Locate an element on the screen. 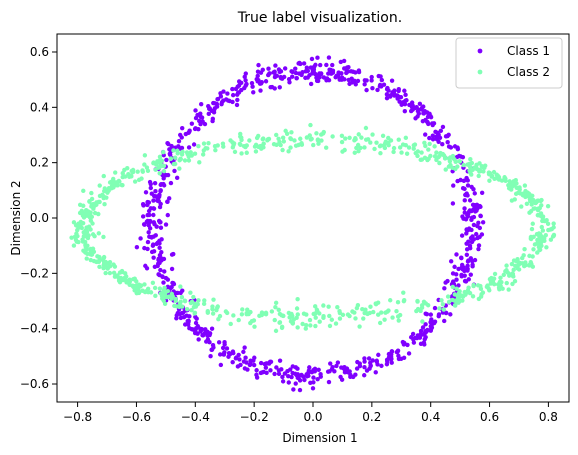 This screenshot has width=578, height=455. x-tick-label: −0.4 is located at coordinates (195, 417).